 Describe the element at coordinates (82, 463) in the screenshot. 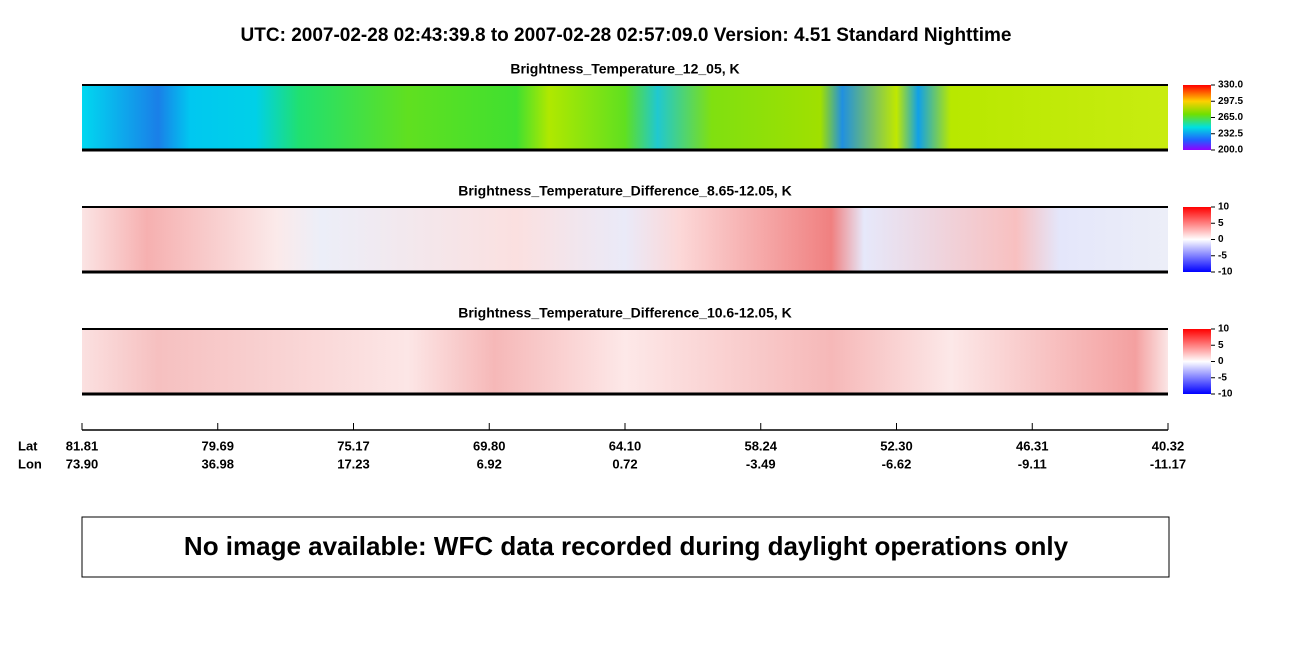

I see `lon-tick-label: 73.90` at that location.